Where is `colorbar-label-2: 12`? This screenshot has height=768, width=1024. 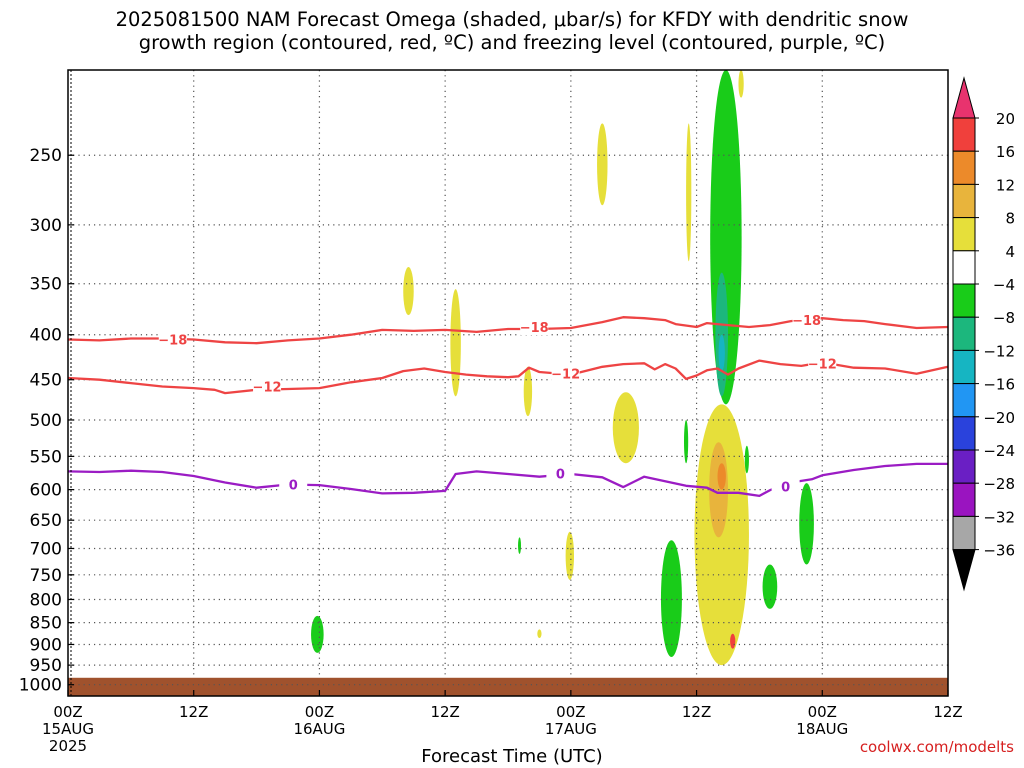 colorbar-label-2: 12 is located at coordinates (1005, 185).